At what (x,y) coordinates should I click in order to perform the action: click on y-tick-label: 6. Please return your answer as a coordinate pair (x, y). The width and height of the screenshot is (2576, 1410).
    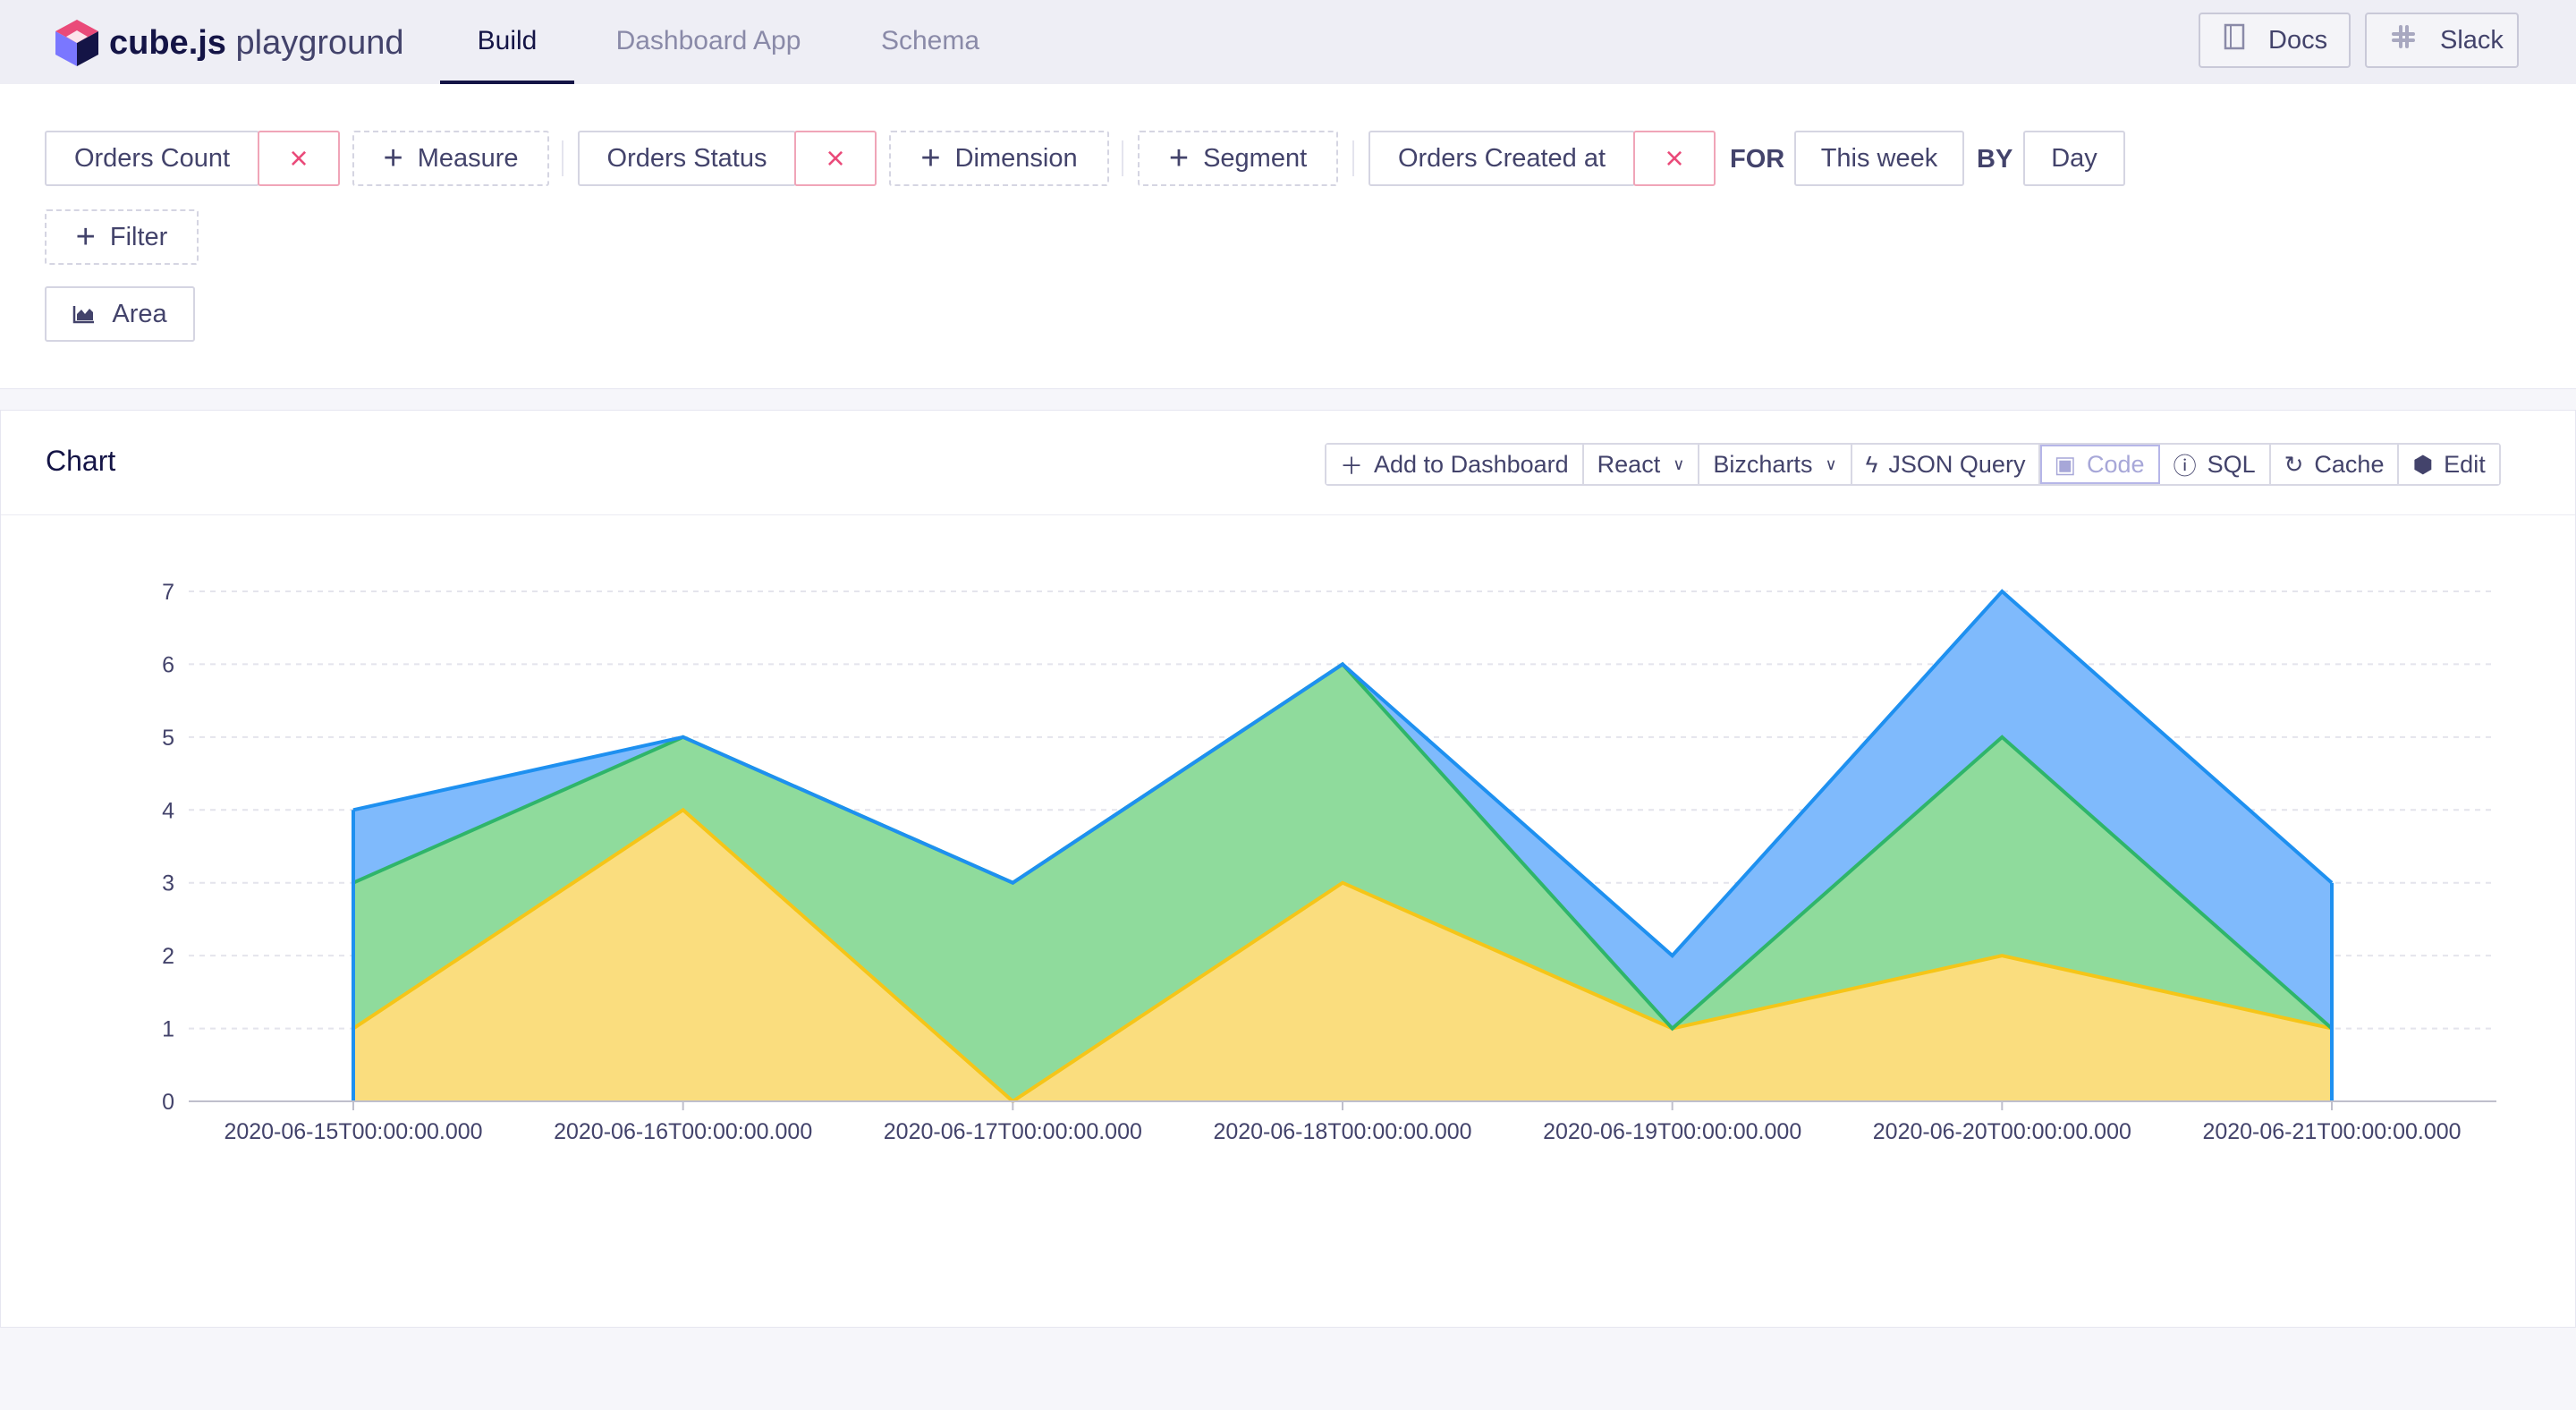
    Looking at the image, I should click on (168, 664).